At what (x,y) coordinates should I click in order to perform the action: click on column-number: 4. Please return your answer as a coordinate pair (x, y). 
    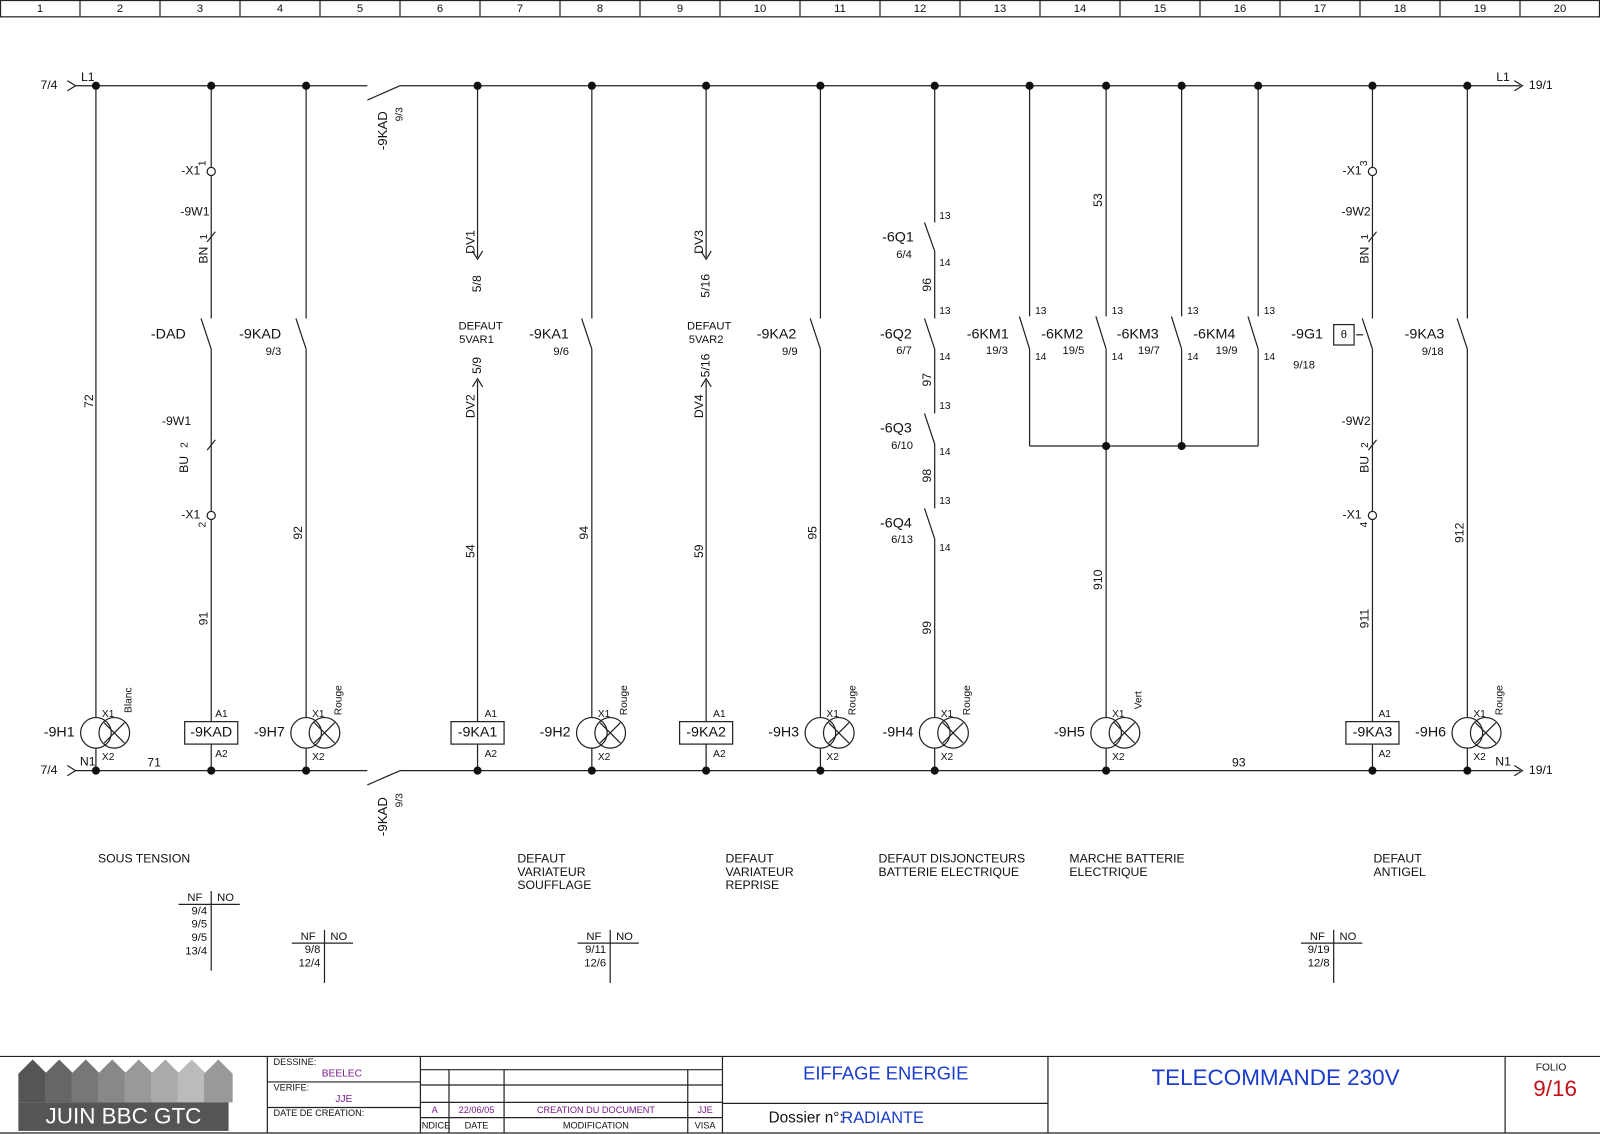
    Looking at the image, I should click on (280, 9).